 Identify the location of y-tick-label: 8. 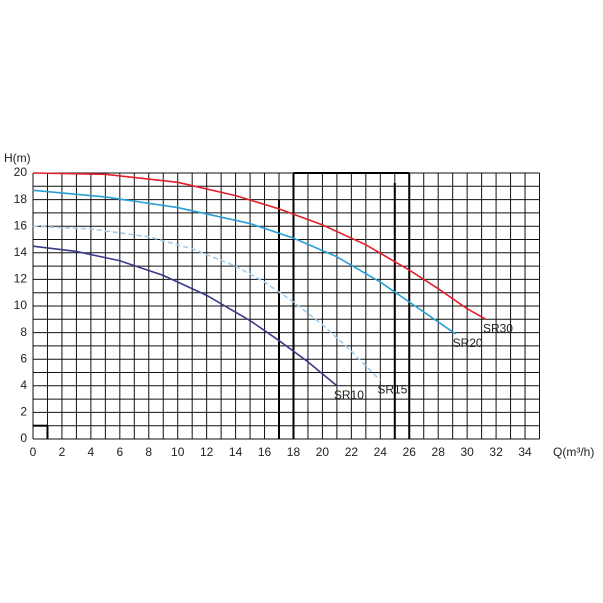
(23, 332).